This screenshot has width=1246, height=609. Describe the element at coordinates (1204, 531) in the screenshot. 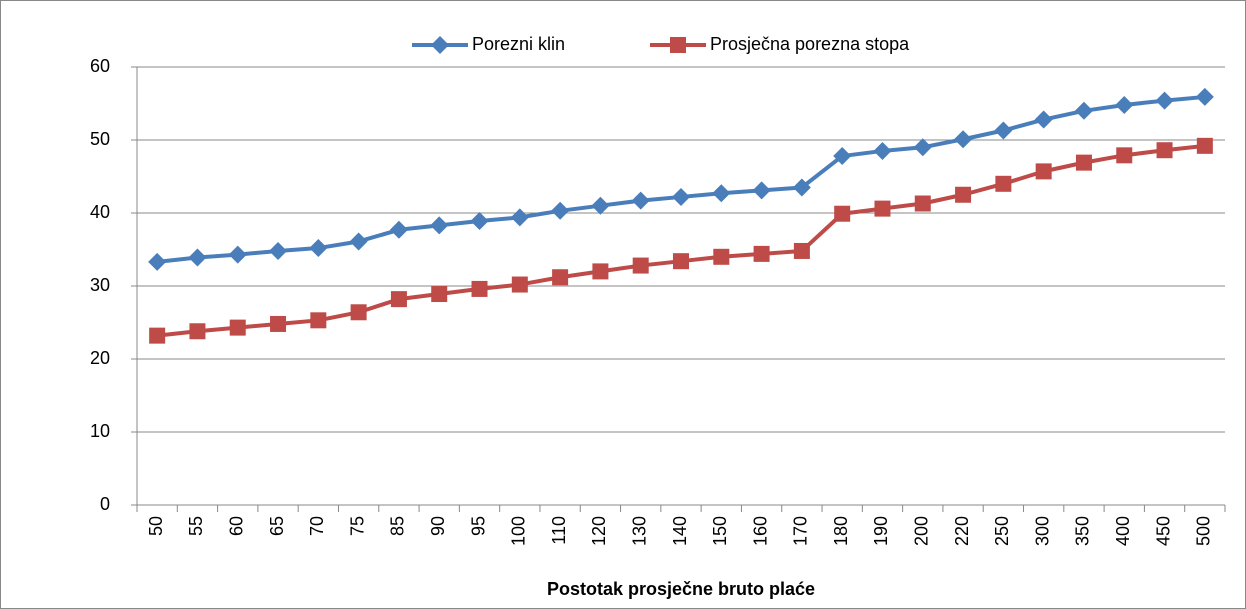

I see `x-tick-label: 500` at that location.